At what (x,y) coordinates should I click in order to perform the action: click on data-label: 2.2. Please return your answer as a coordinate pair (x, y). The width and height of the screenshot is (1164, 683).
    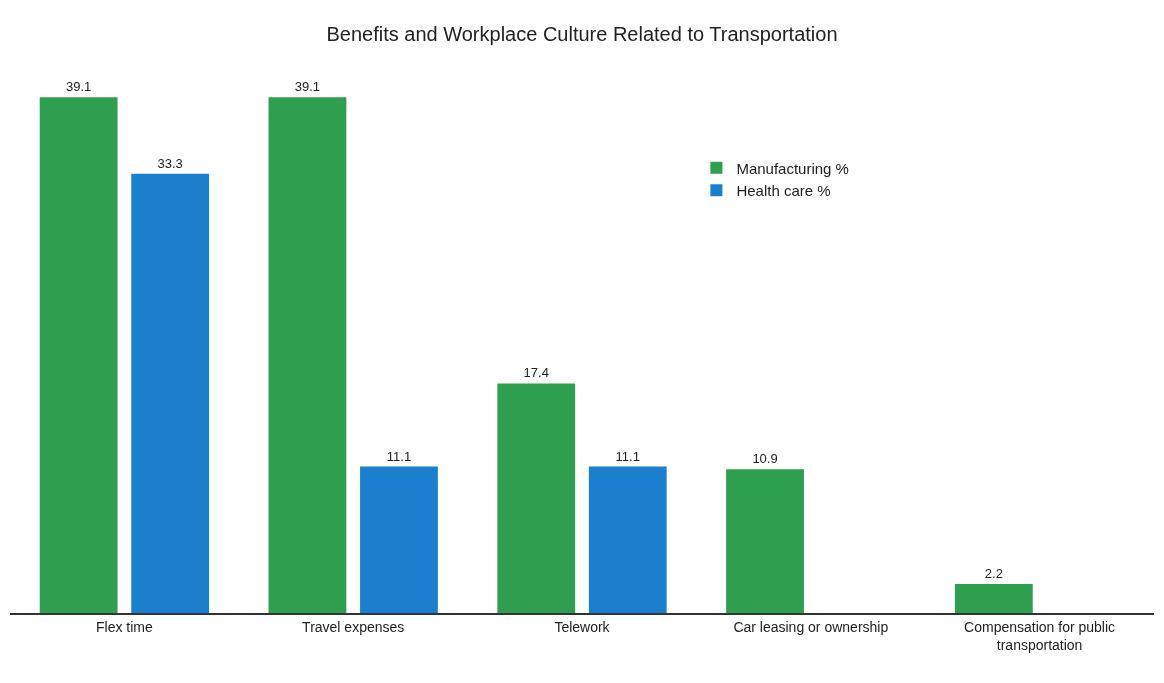
    Looking at the image, I should click on (993, 573).